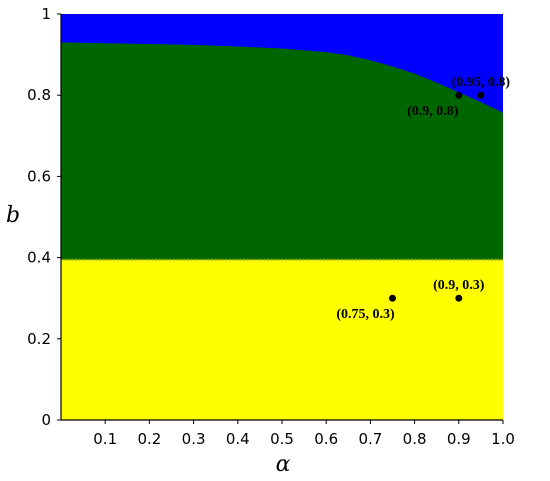 The width and height of the screenshot is (550, 481). Describe the element at coordinates (39, 95) in the screenshot. I see `y-tick-label: 0.8` at that location.